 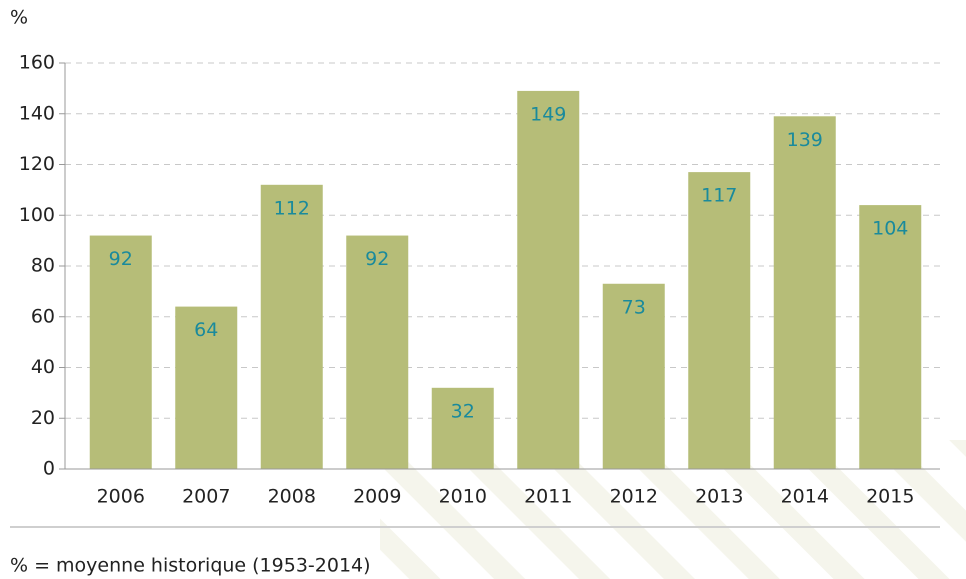 What do you see at coordinates (206, 330) in the screenshot?
I see `value-label: 64` at bounding box center [206, 330].